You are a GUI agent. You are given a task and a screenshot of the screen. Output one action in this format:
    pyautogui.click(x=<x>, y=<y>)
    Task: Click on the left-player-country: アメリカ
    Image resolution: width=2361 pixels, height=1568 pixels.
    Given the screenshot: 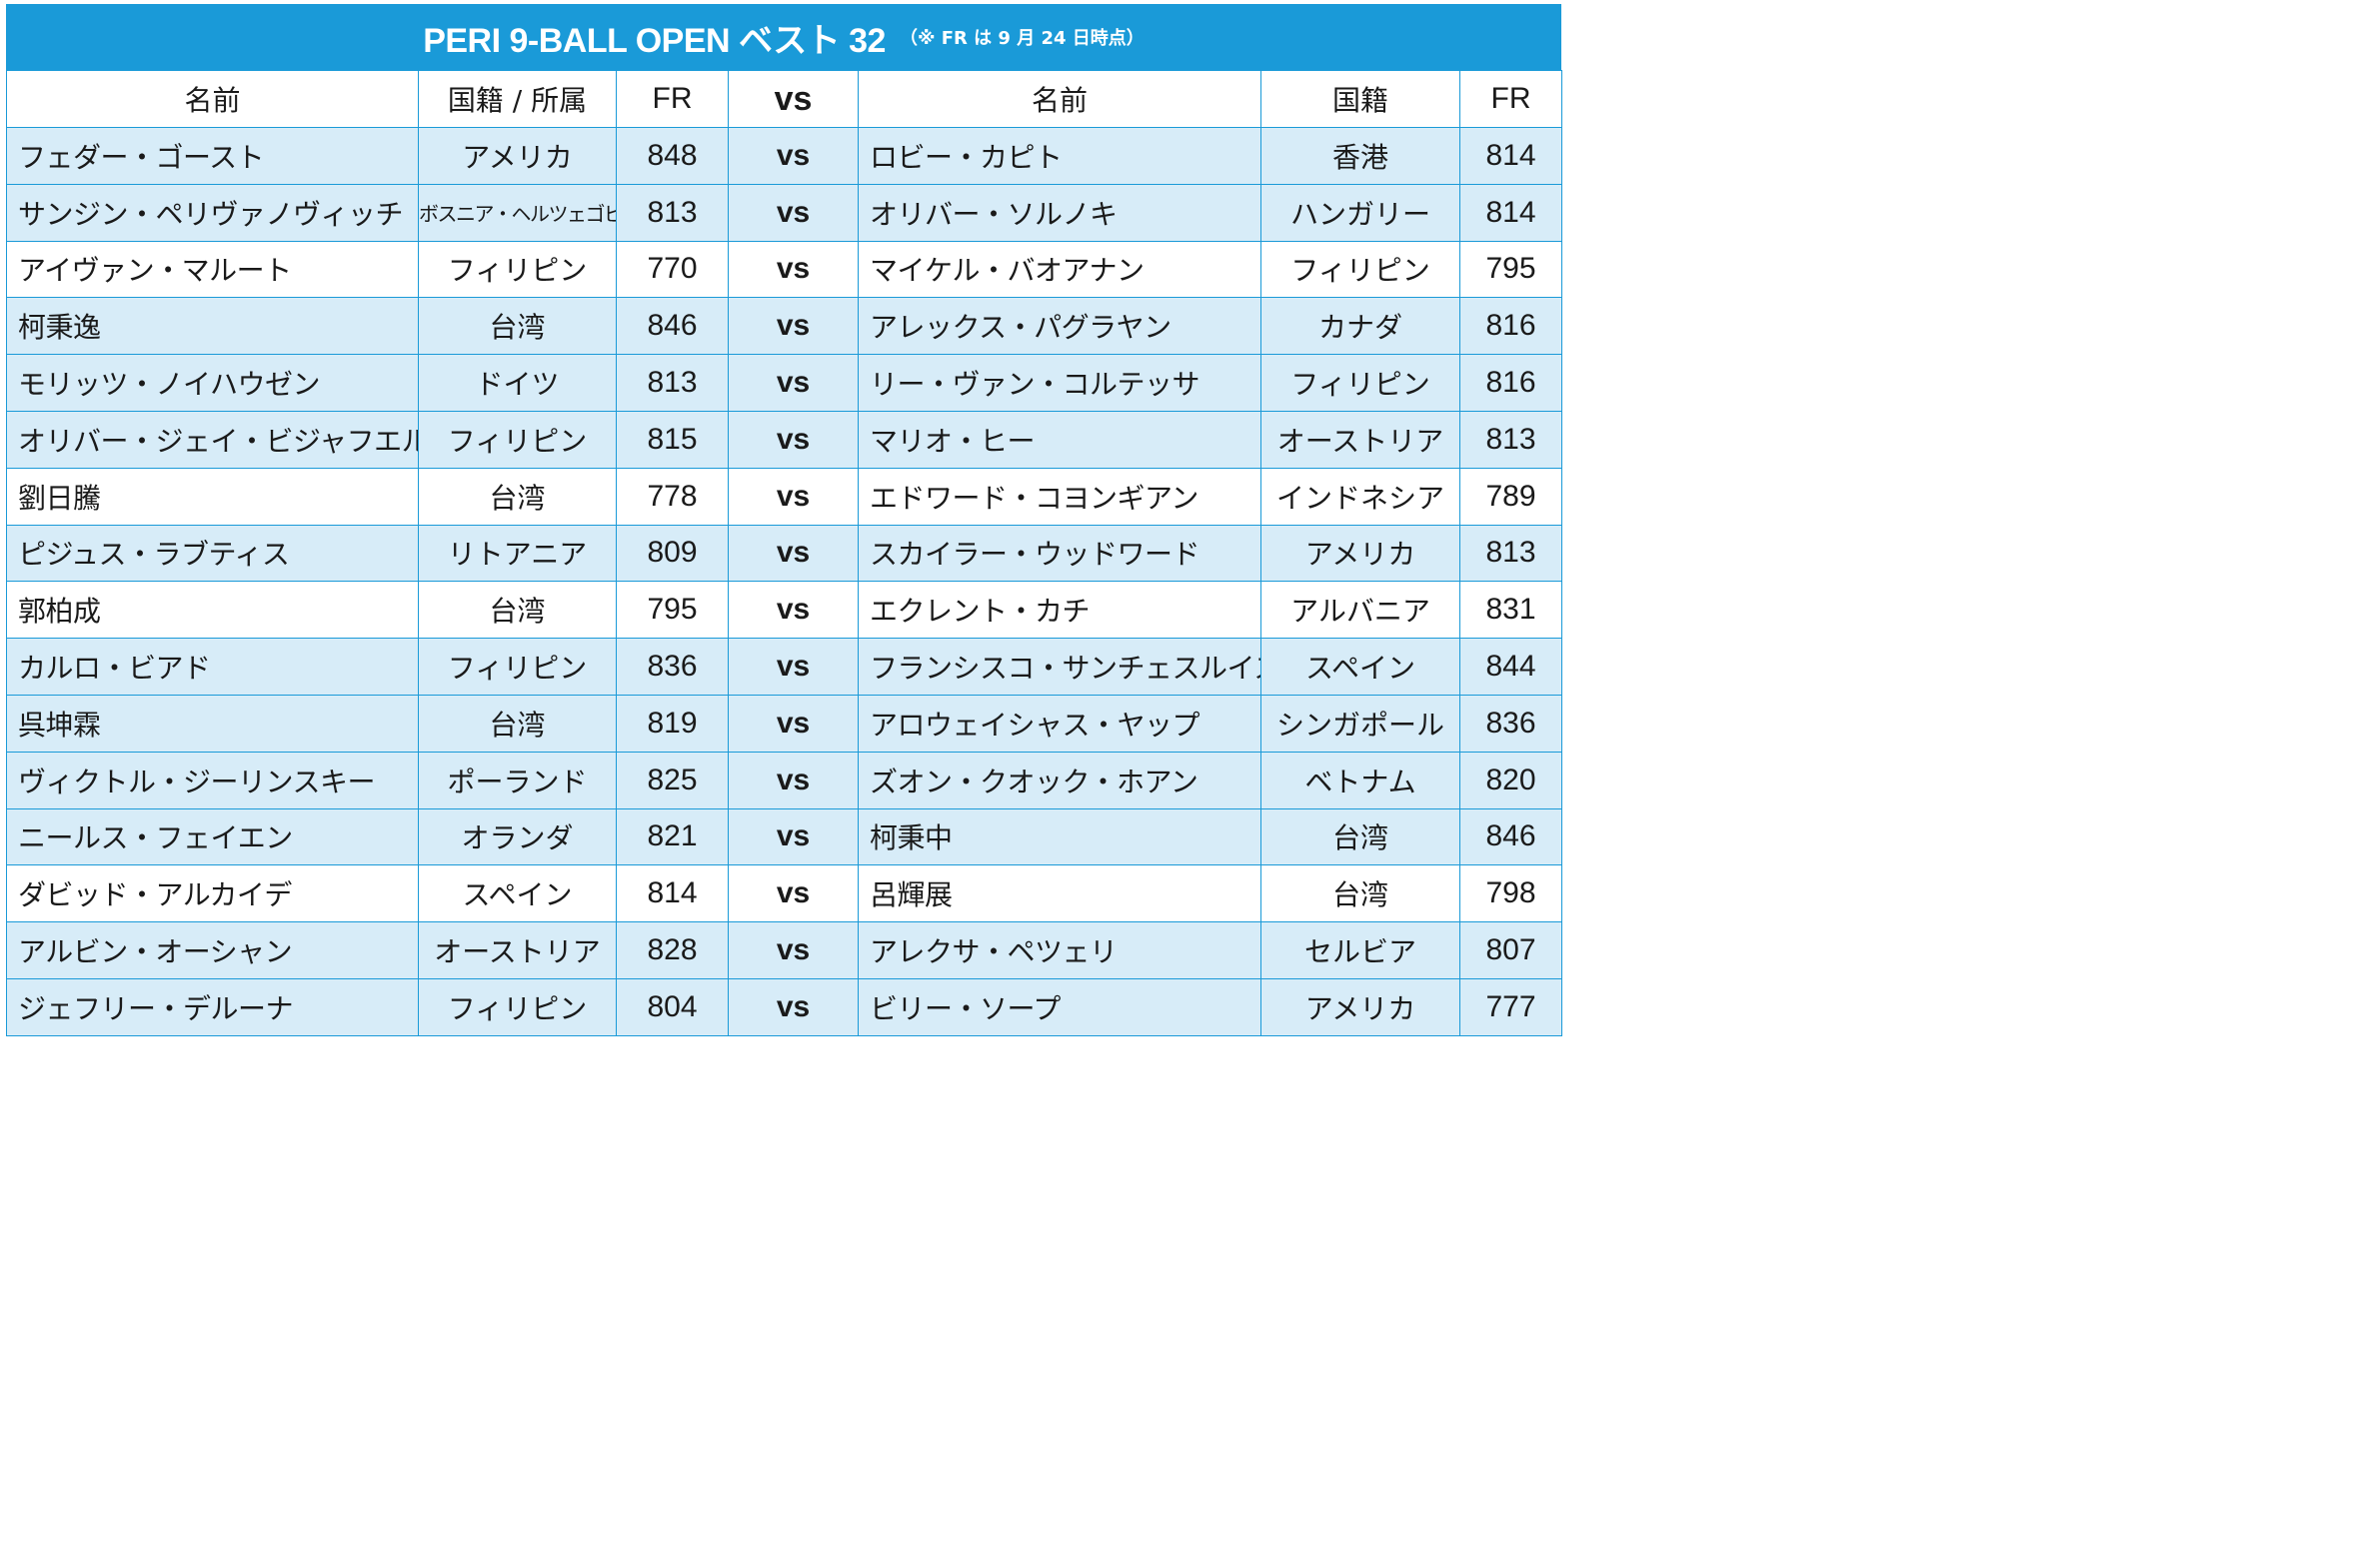 What is the action you would take?
    pyautogui.click(x=517, y=156)
    